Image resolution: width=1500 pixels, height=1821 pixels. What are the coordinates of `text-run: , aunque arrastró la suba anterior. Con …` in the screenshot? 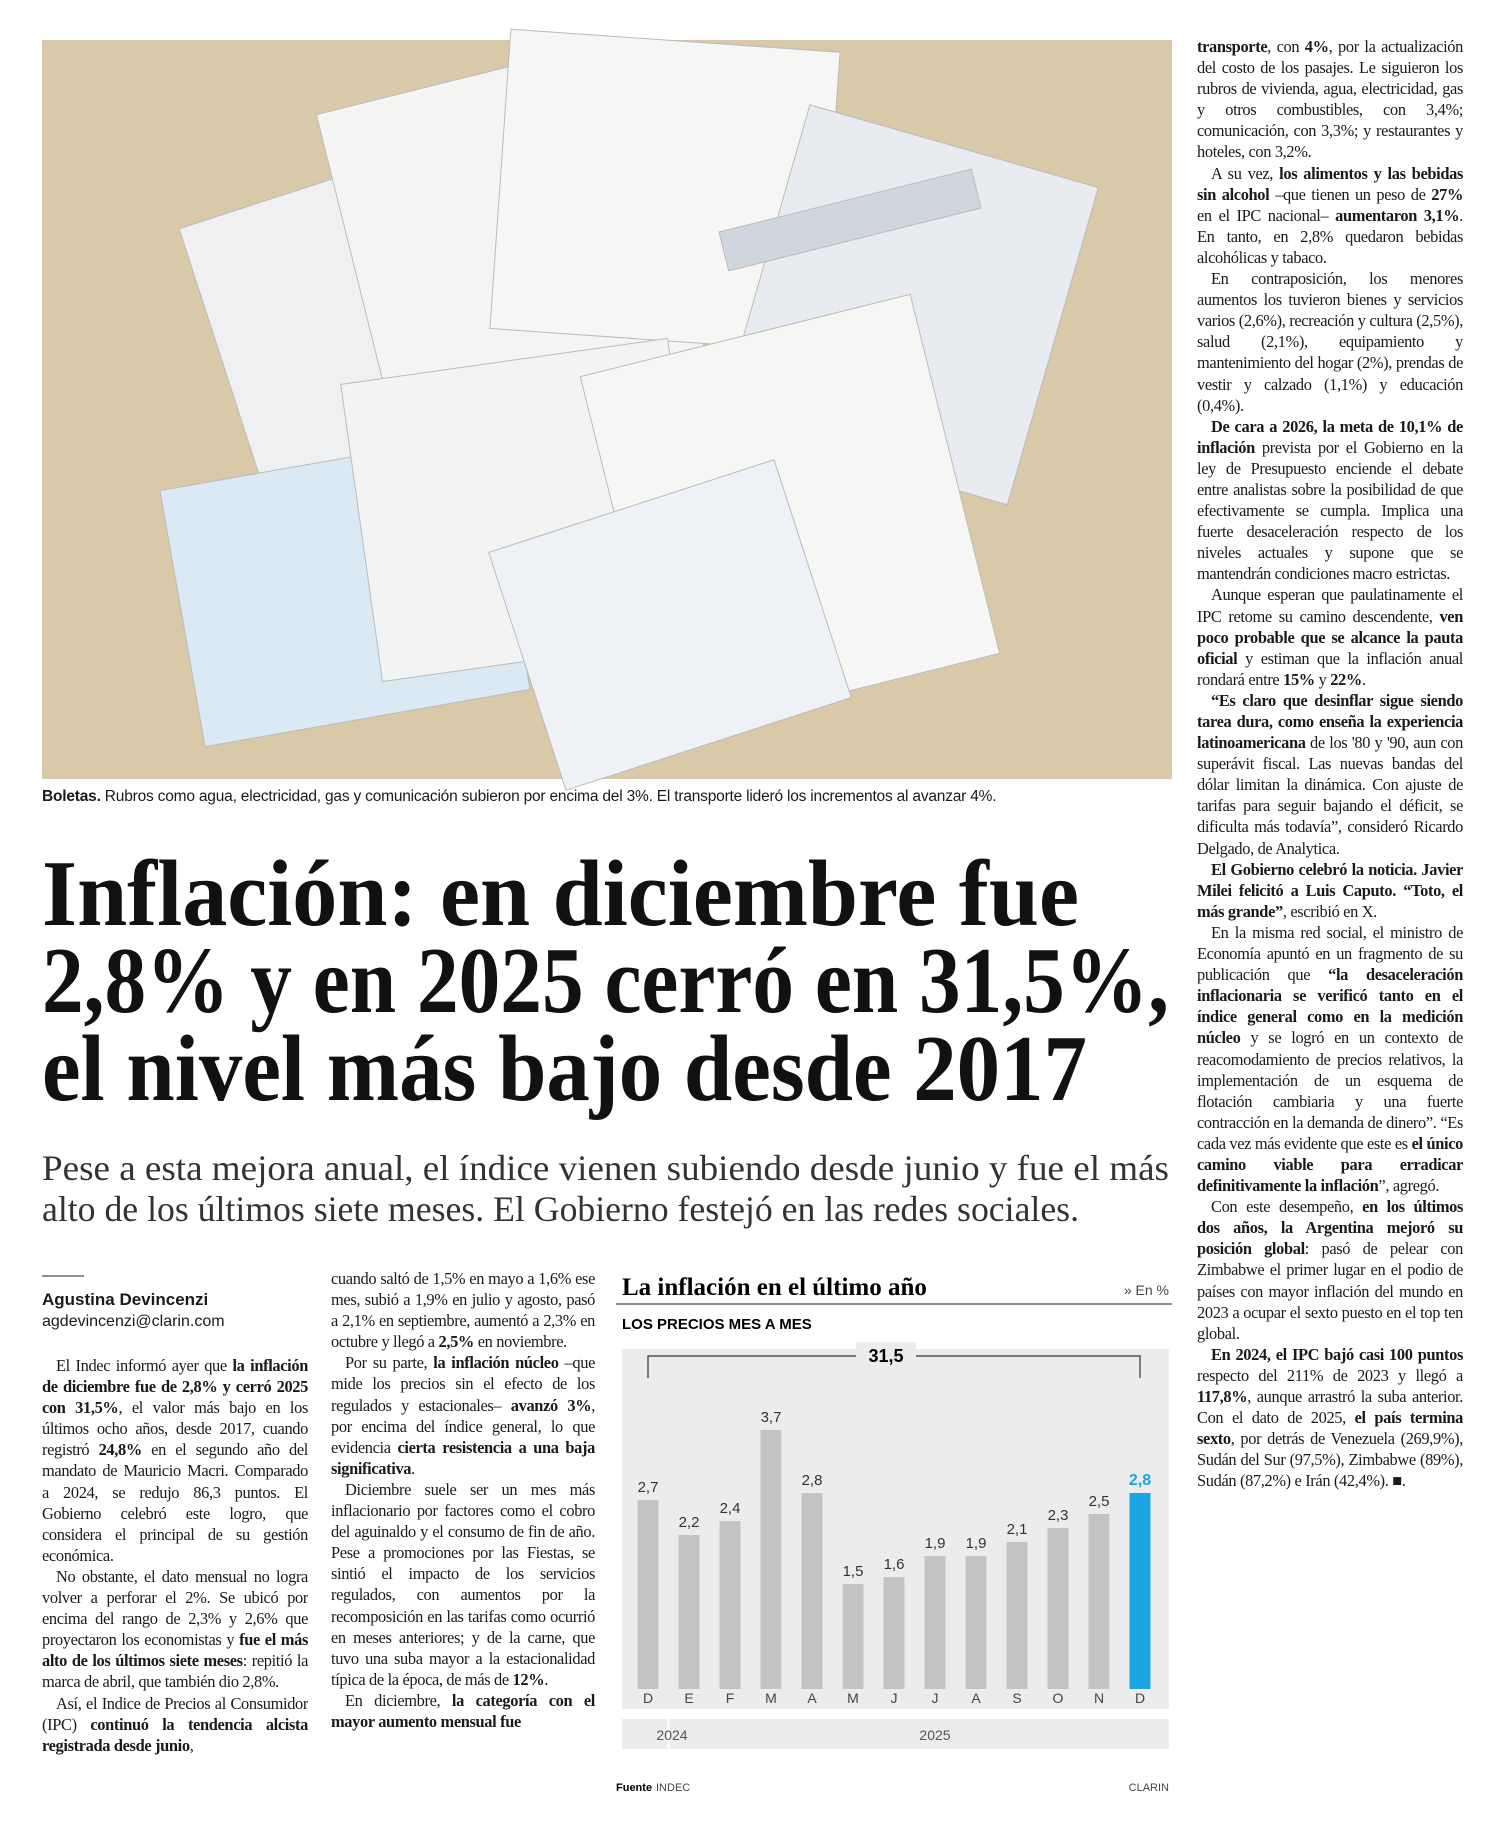 It's located at (1330, 1407).